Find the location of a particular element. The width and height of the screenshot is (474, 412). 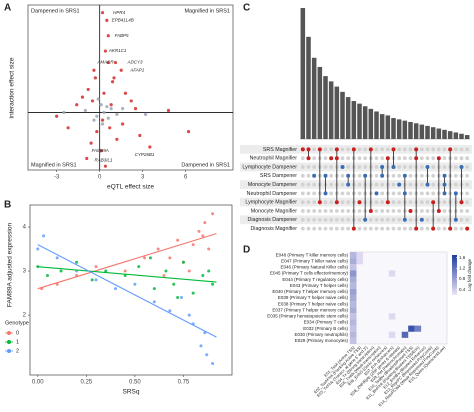

set-label: Diagnosis Magnifier is located at coordinates (273, 229).